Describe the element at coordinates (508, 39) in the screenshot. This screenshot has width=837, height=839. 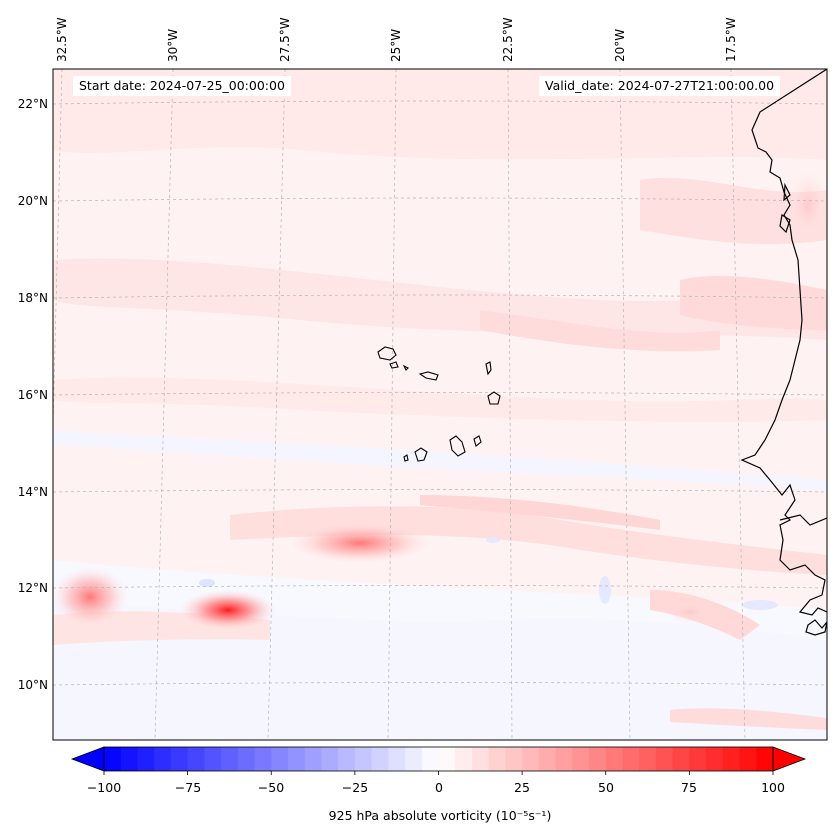
I see `lon-label-22-5w: 22.5°W` at that location.